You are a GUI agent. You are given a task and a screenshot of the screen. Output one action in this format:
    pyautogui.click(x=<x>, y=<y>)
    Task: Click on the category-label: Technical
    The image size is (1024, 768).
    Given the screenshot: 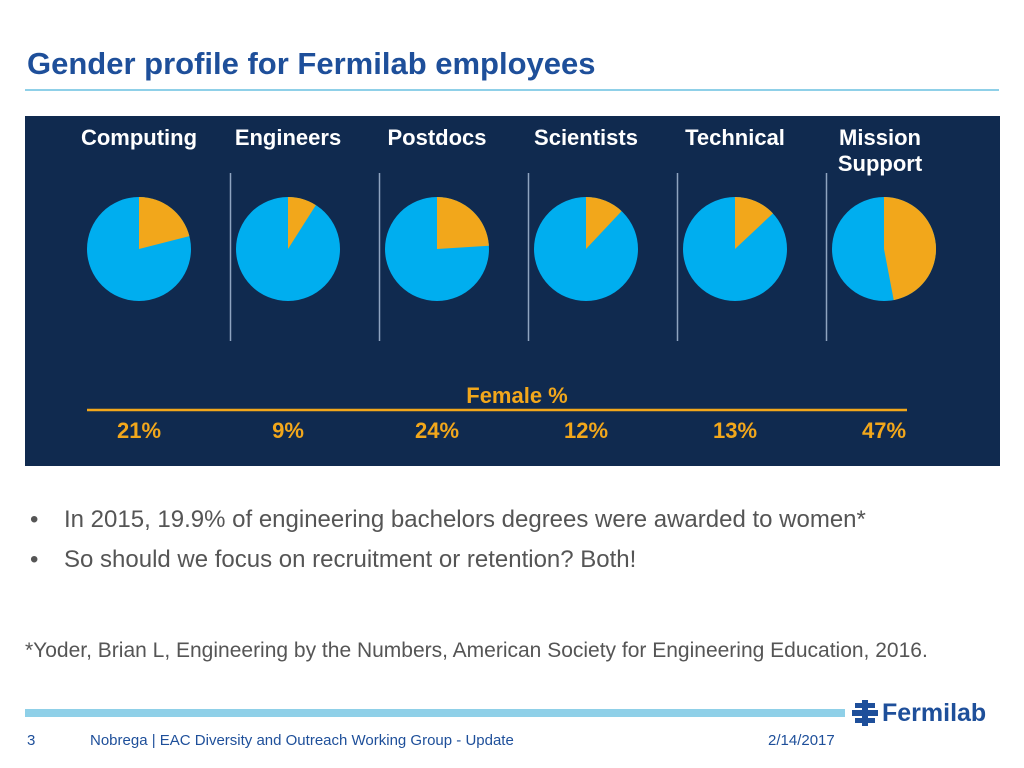 What is the action you would take?
    pyautogui.click(x=735, y=137)
    